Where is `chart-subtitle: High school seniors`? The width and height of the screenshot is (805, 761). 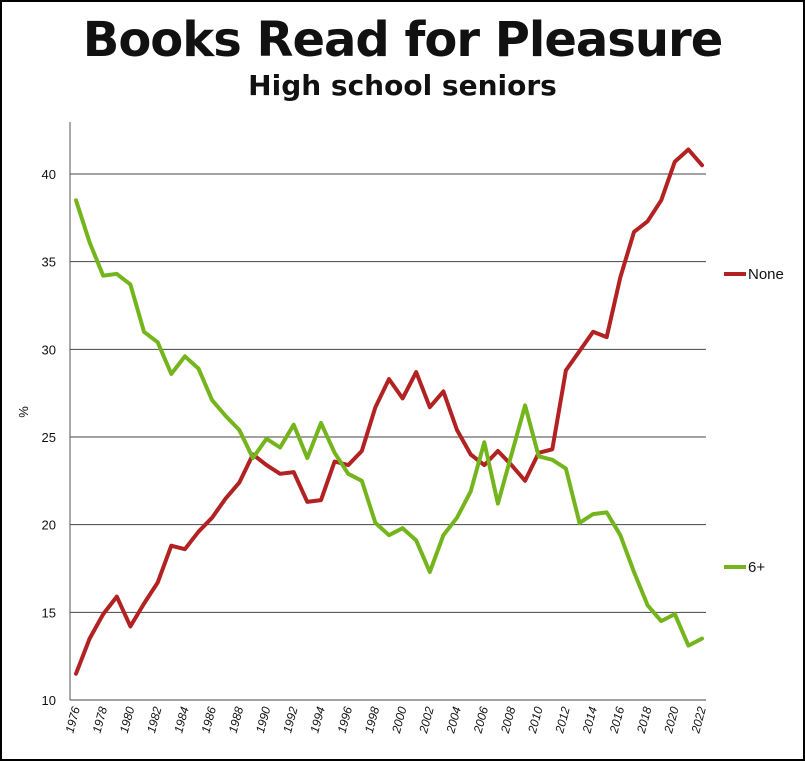
chart-subtitle: High school seniors is located at coordinates (402, 85).